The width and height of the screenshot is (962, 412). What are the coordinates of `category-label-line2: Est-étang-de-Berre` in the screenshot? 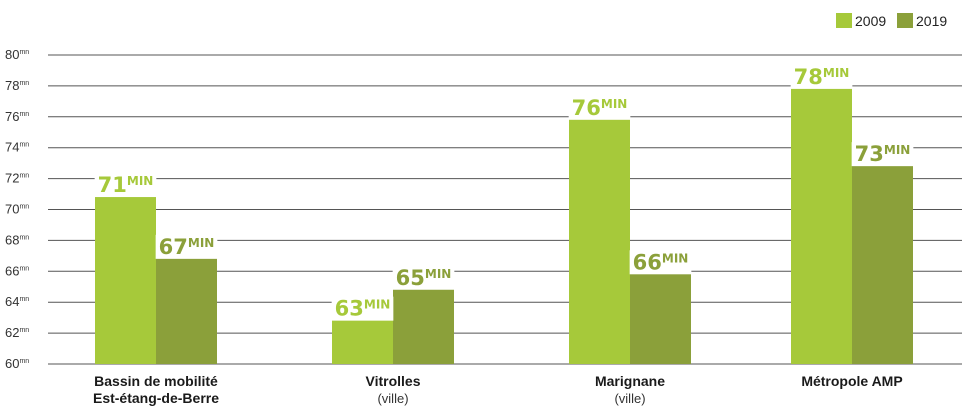 It's located at (156, 398).